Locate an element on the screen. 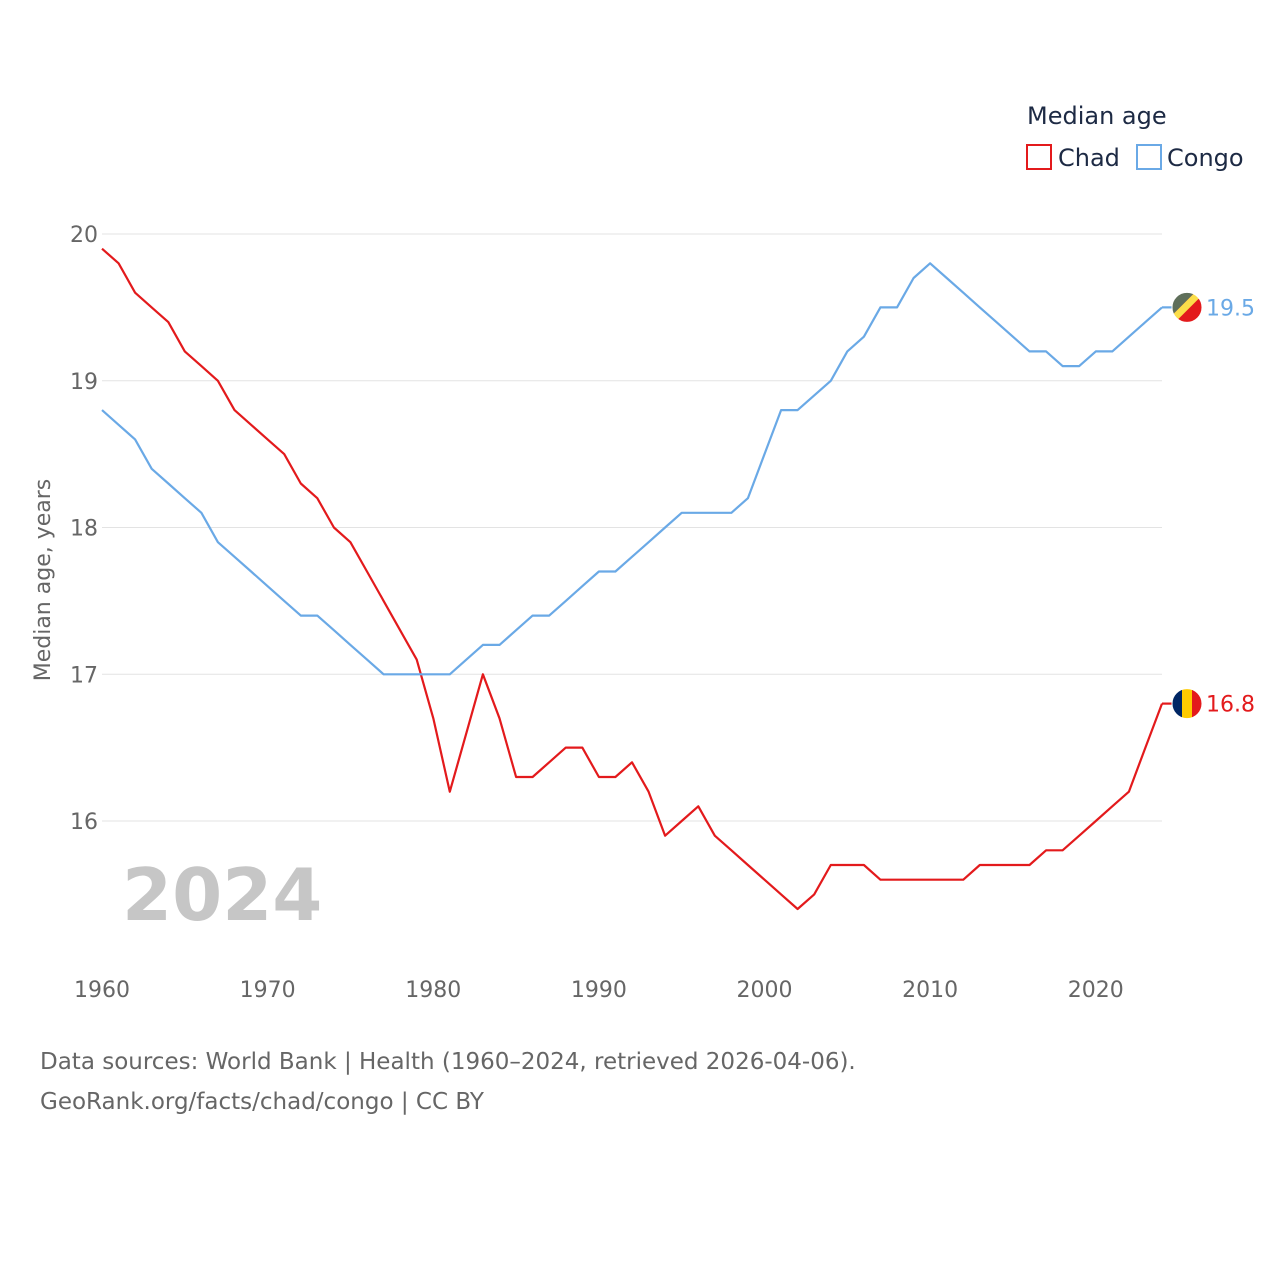 This screenshot has width=1280, height=1280. end-value-congo: 19.5 is located at coordinates (1230, 308).